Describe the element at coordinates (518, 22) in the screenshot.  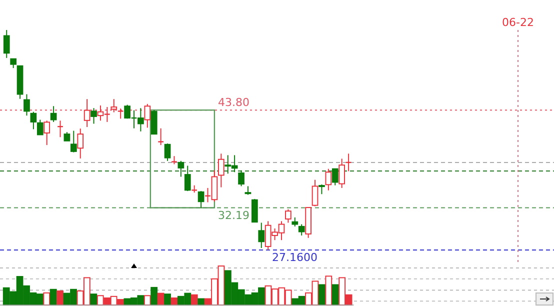
I see `text: 06-22` at that location.